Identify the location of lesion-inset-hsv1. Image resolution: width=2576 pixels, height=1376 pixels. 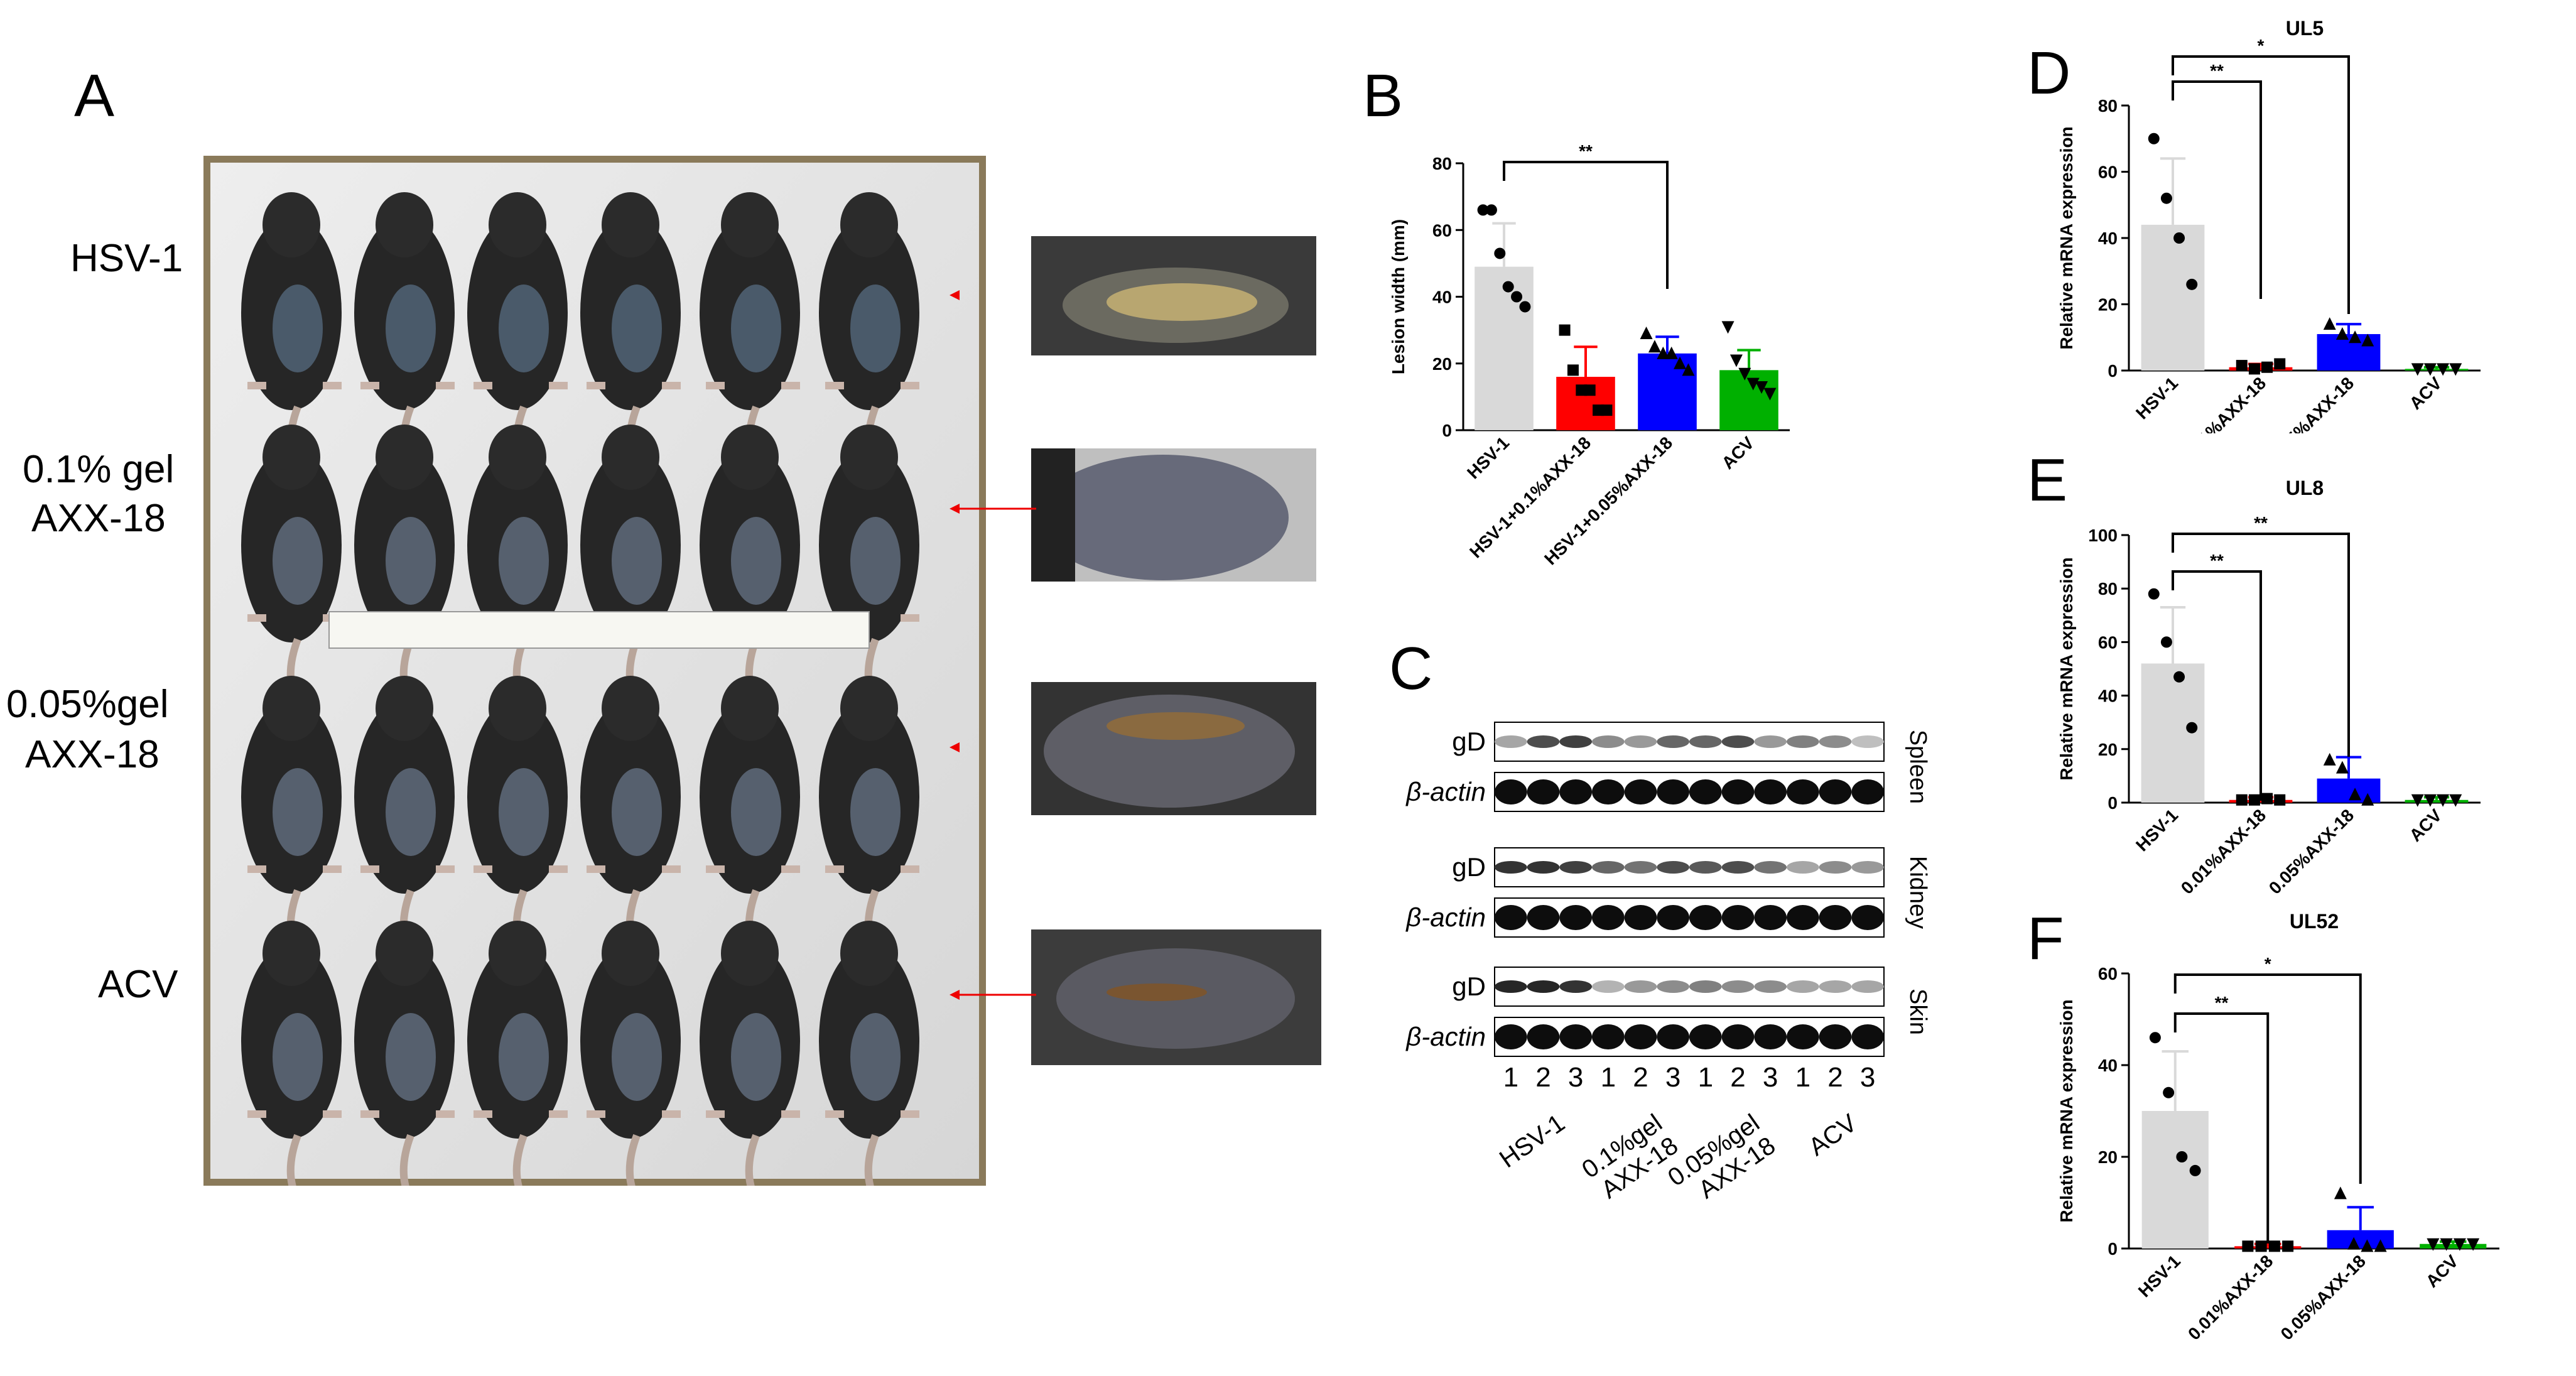
(1173, 295).